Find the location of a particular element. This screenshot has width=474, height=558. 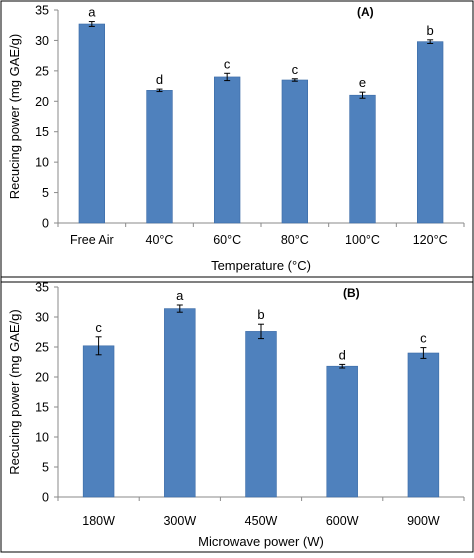

x-tick-label: 900W is located at coordinates (423, 521).